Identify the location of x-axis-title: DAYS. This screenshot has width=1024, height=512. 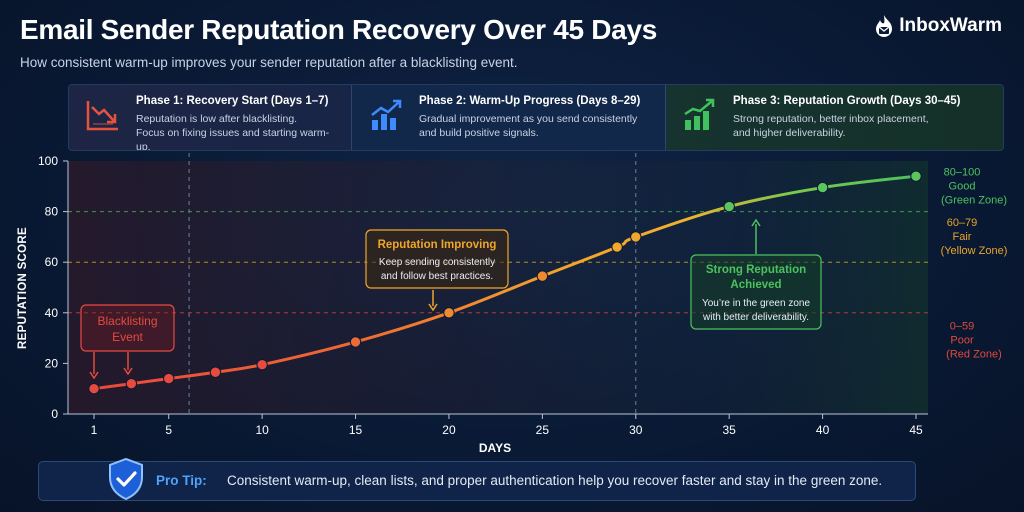
(495, 448).